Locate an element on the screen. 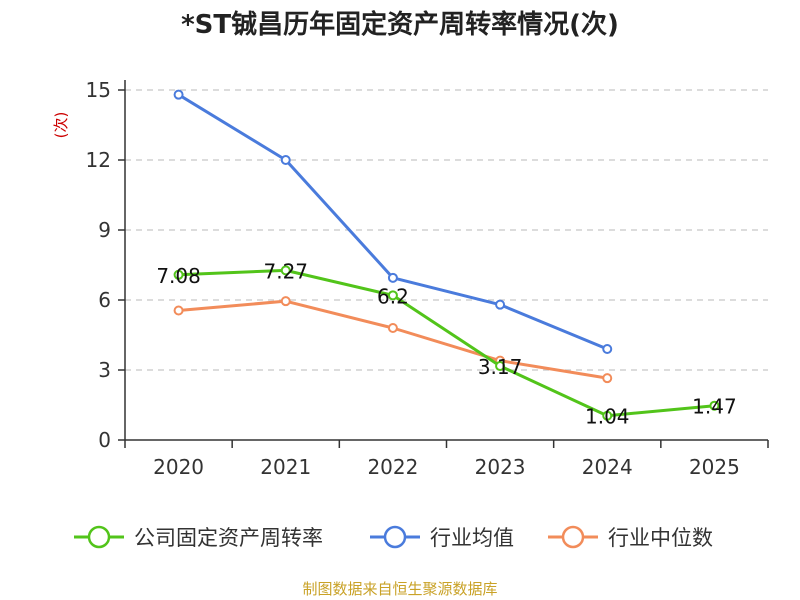 Image resolution: width=800 pixels, height=600 pixels. y-tick-label: 6 is located at coordinates (104, 300).